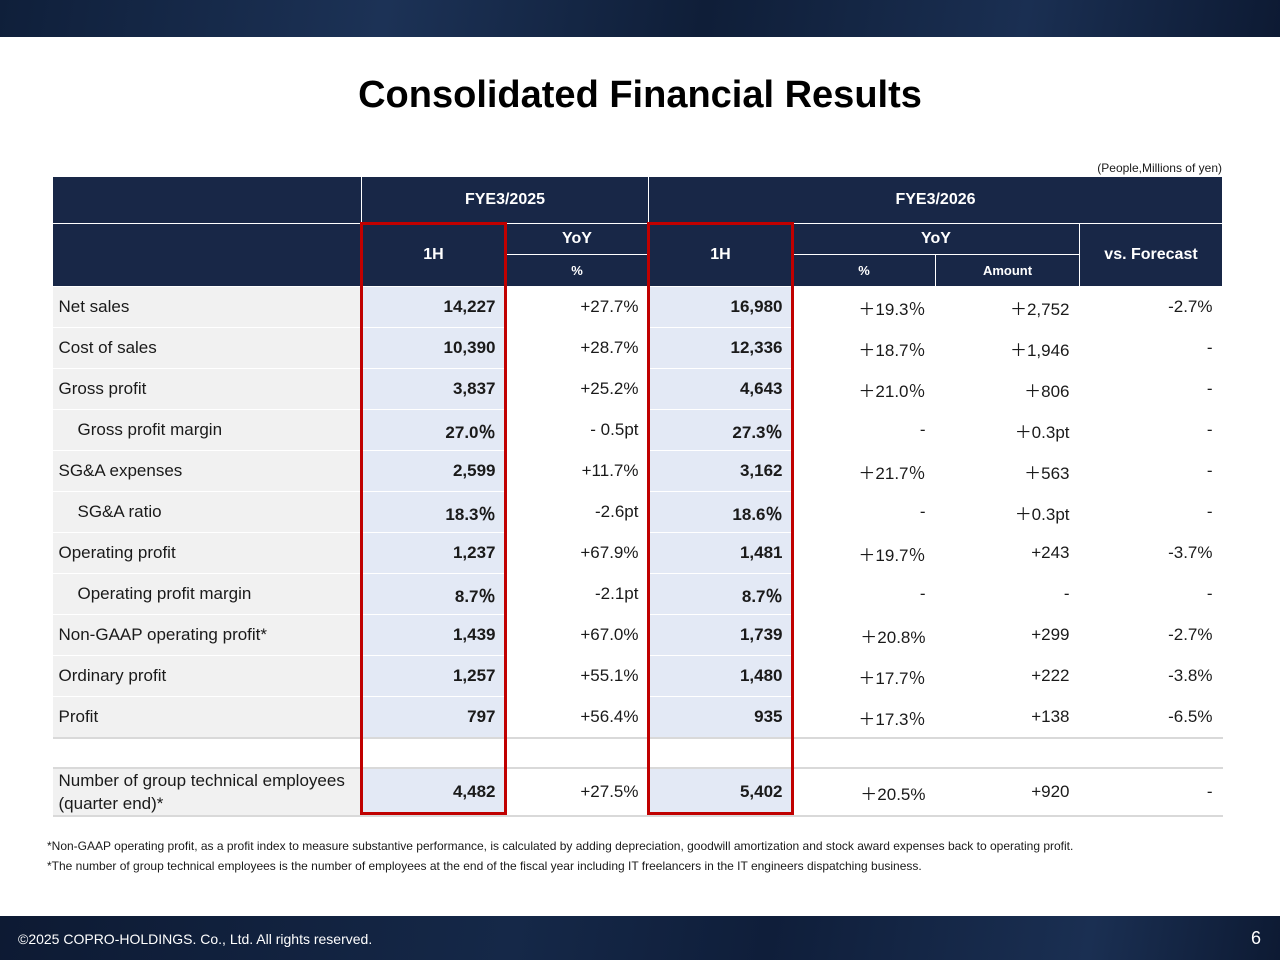 The image size is (1280, 960). I want to click on fy26-yoy-amount: +299, so click(1007, 635).